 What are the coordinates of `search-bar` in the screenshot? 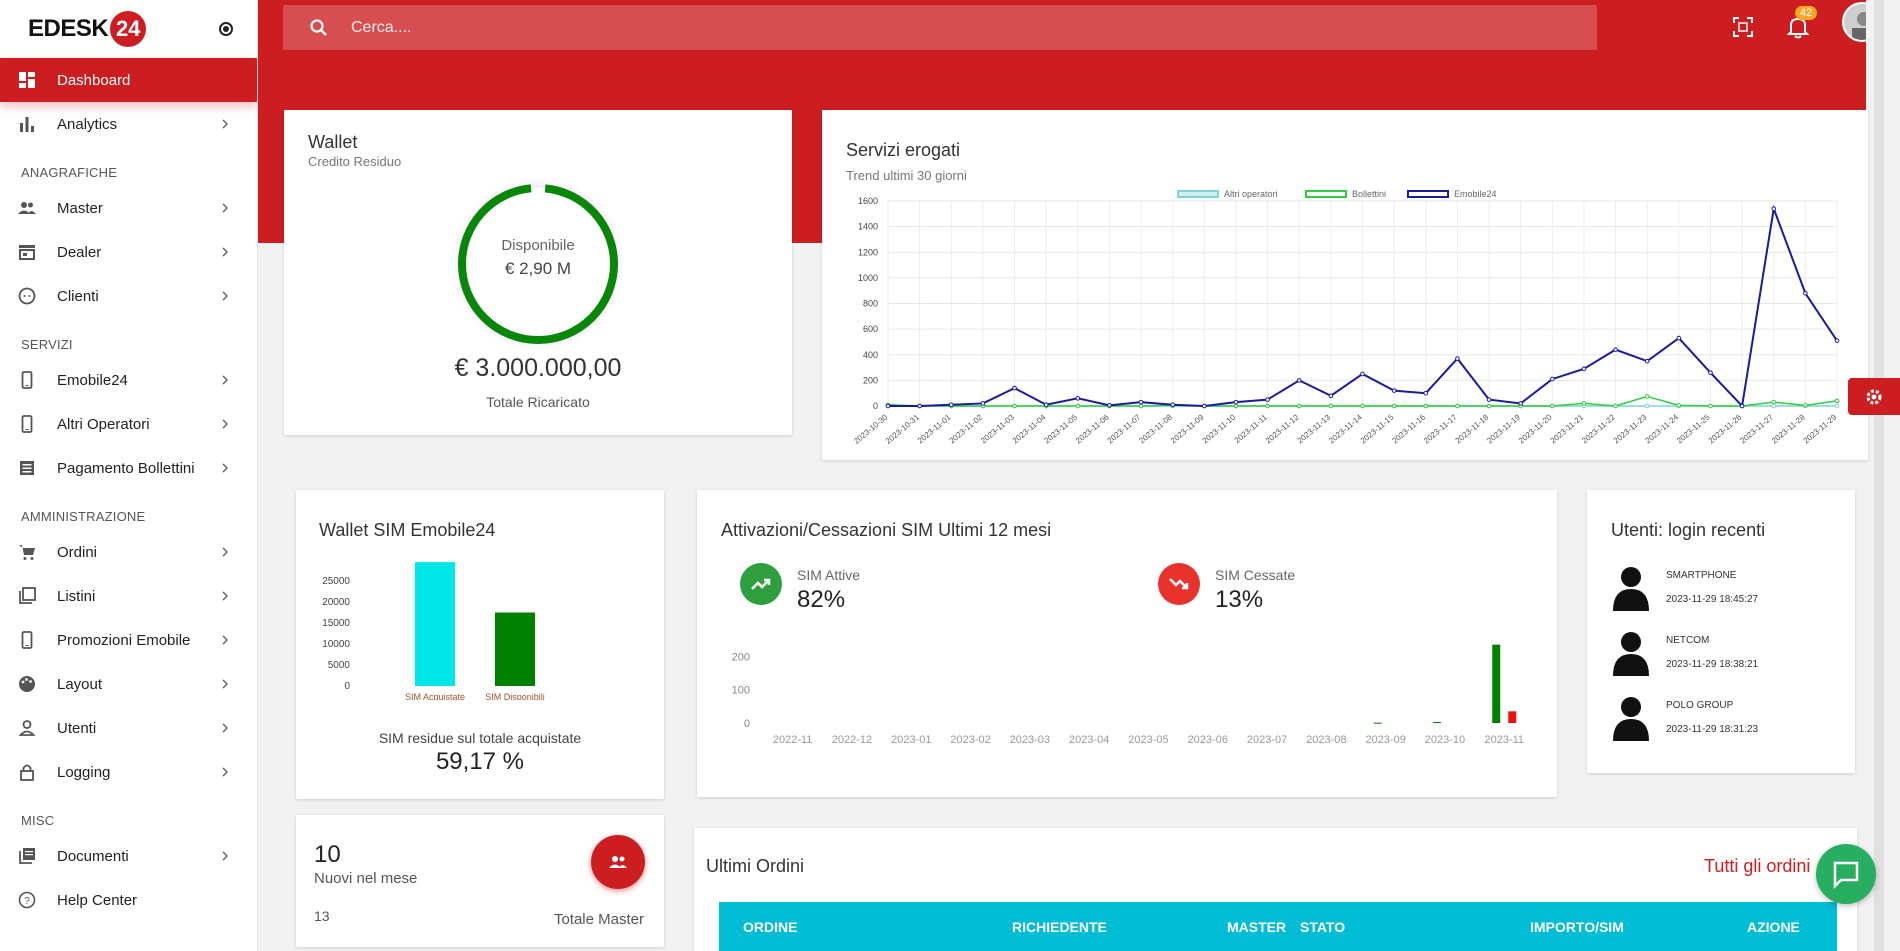 It's located at (940, 27).